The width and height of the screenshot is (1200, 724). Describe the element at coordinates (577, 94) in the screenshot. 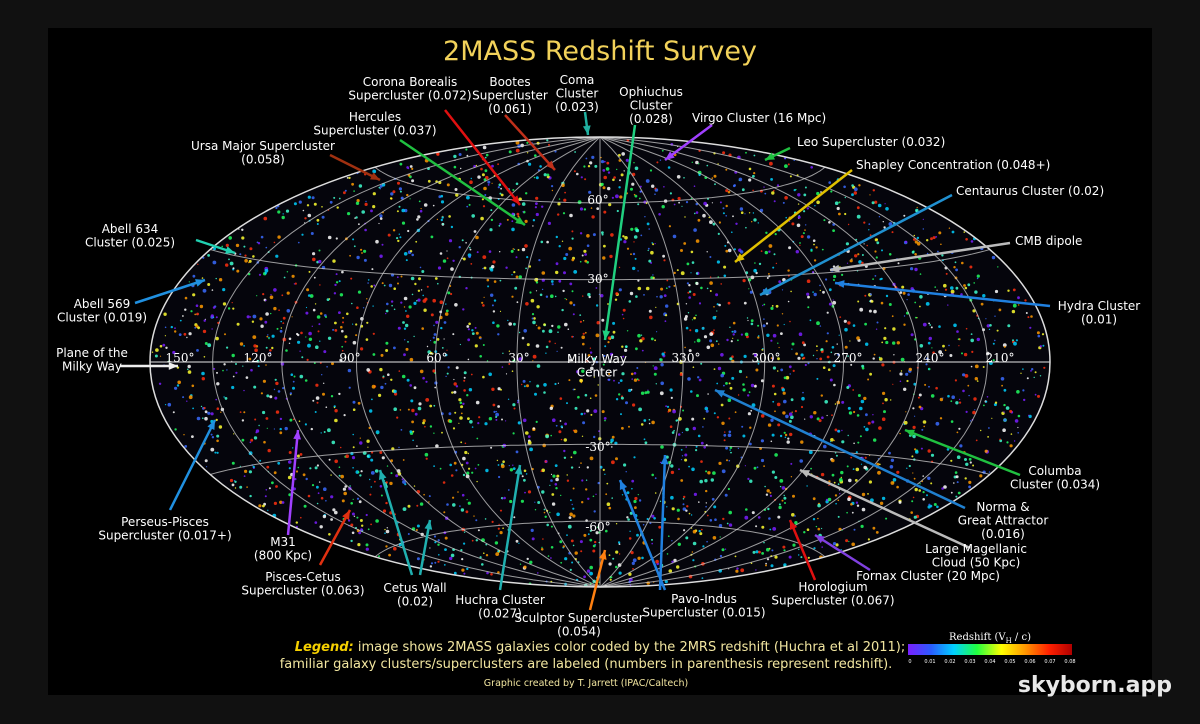

I see `label-line: Cluster` at that location.